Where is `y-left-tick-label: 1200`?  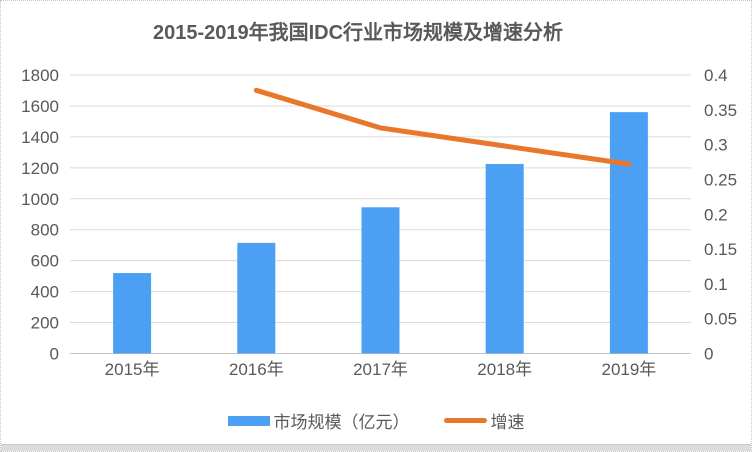
y-left-tick-label: 1200 is located at coordinates (40, 168).